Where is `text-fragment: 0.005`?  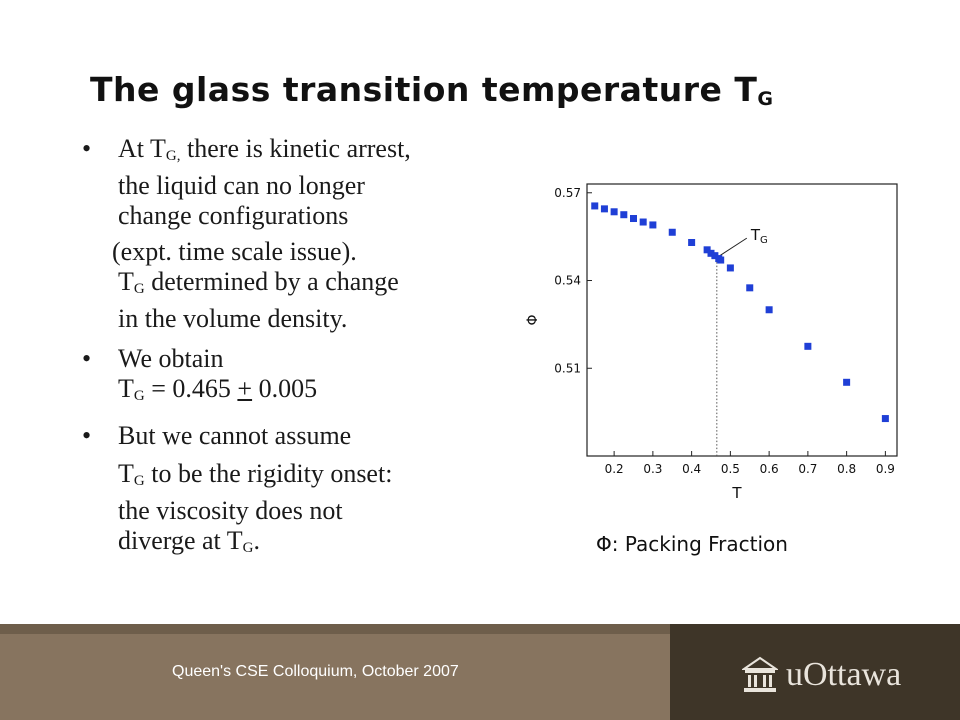
text-fragment: 0.005 is located at coordinates (285, 388).